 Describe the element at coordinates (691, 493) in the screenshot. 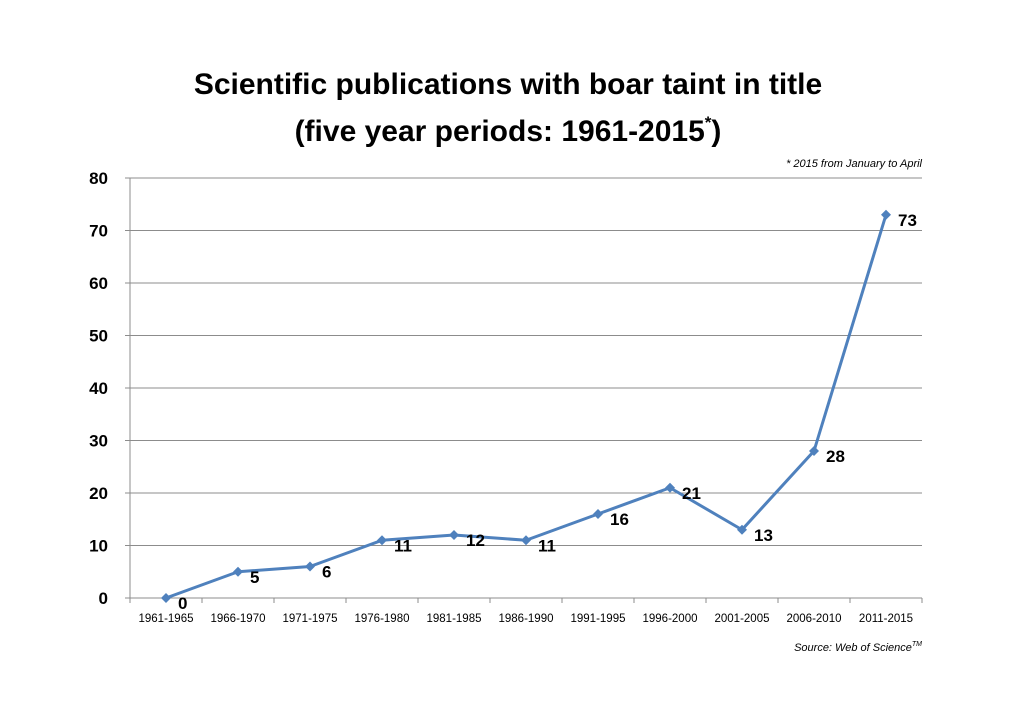

I see `data-label: 21` at that location.